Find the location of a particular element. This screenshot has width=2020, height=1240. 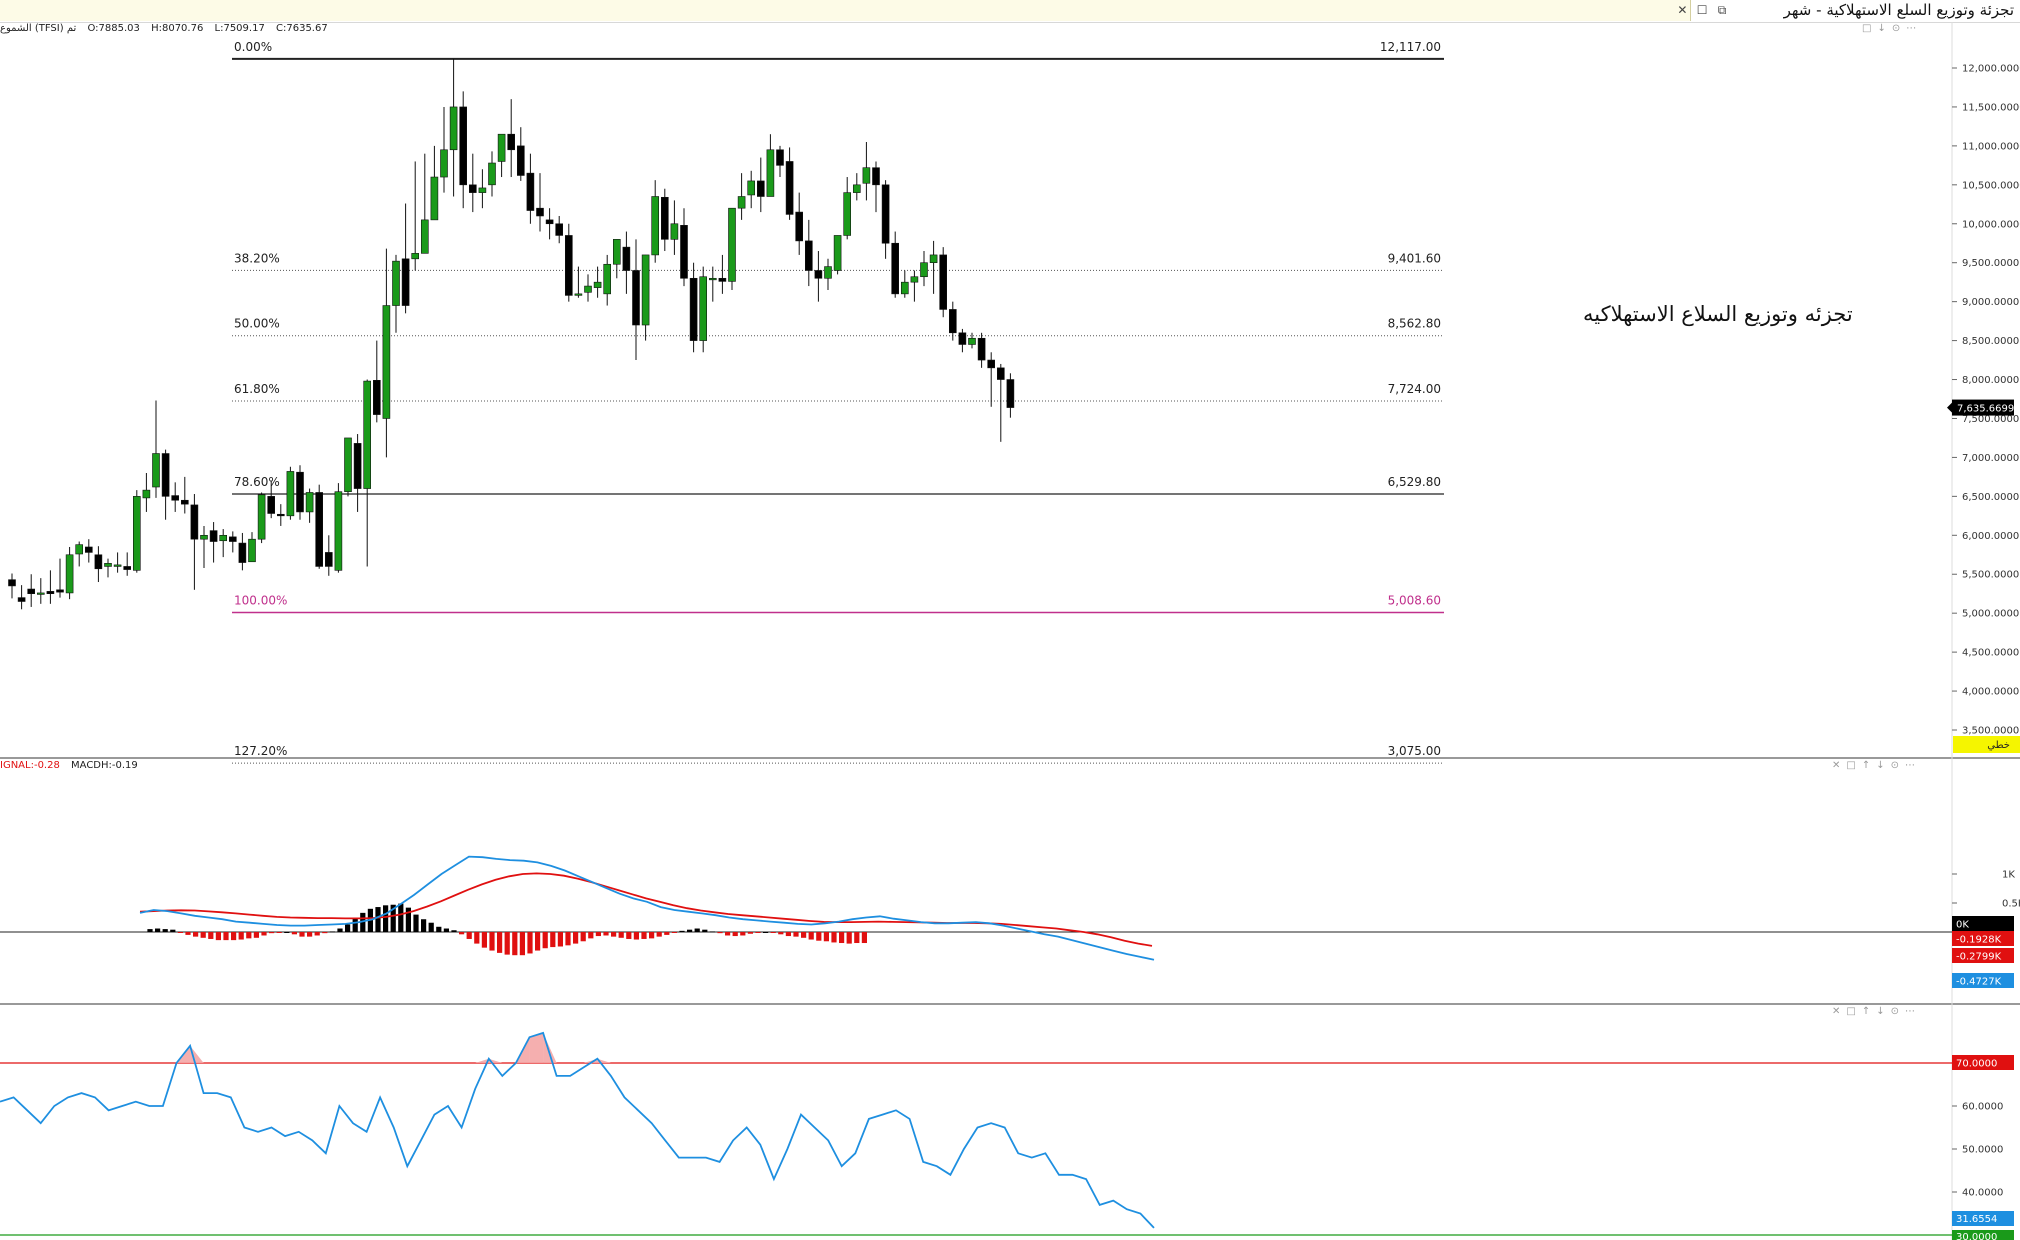

y-tick-label: 10,500.0000 is located at coordinates (1991, 185).